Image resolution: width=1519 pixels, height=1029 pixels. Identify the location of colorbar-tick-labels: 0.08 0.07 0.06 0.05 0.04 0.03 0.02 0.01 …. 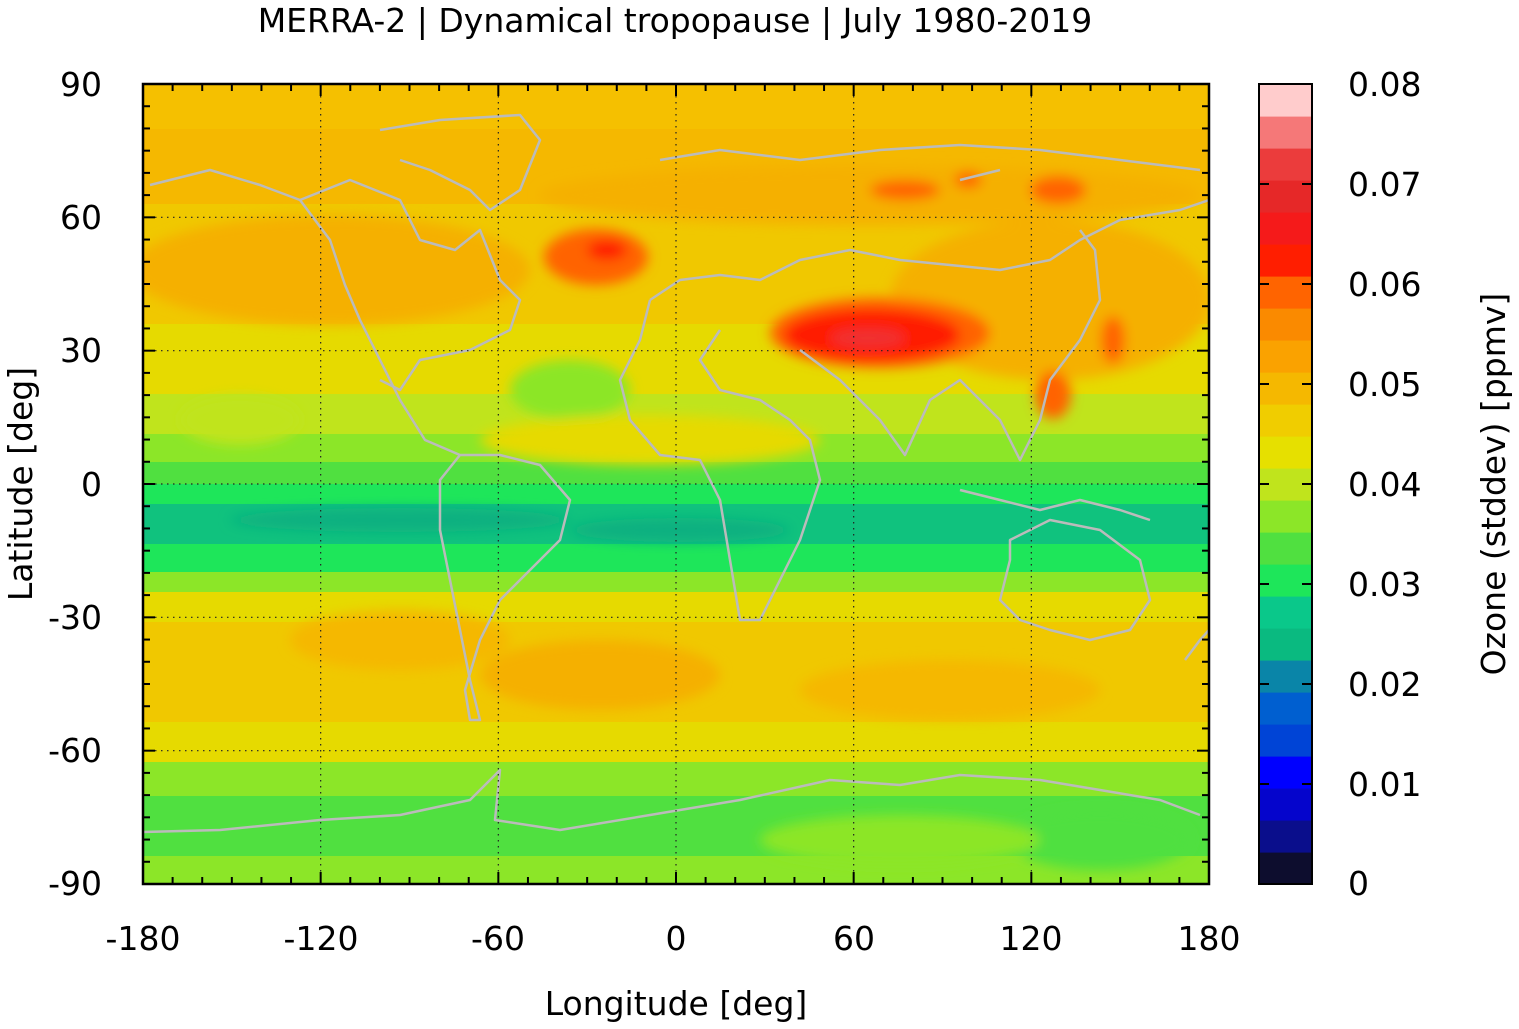
(1384, 484).